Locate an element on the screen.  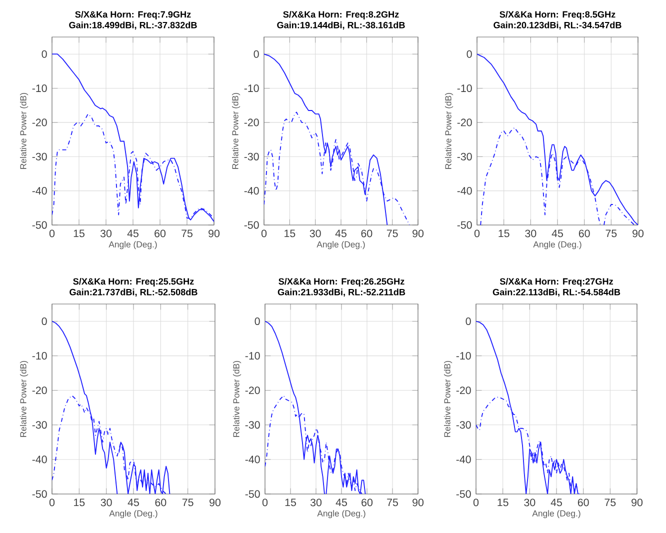
chart-title: S/X&Ka Horn: Freq:8.2GHz is located at coordinates (341, 15).